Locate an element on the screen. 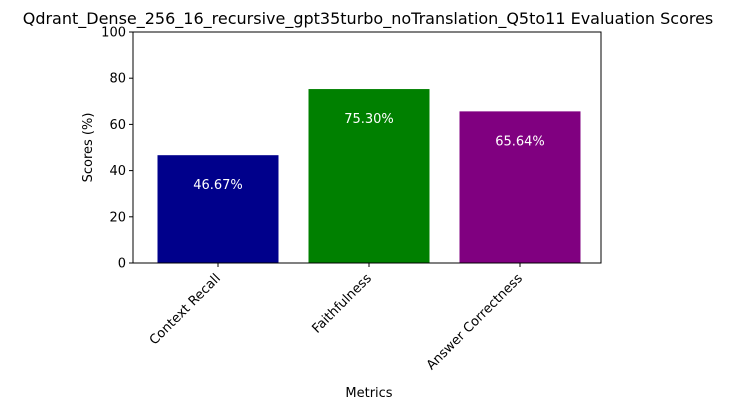  y-tick-label: 40 is located at coordinates (117, 171).